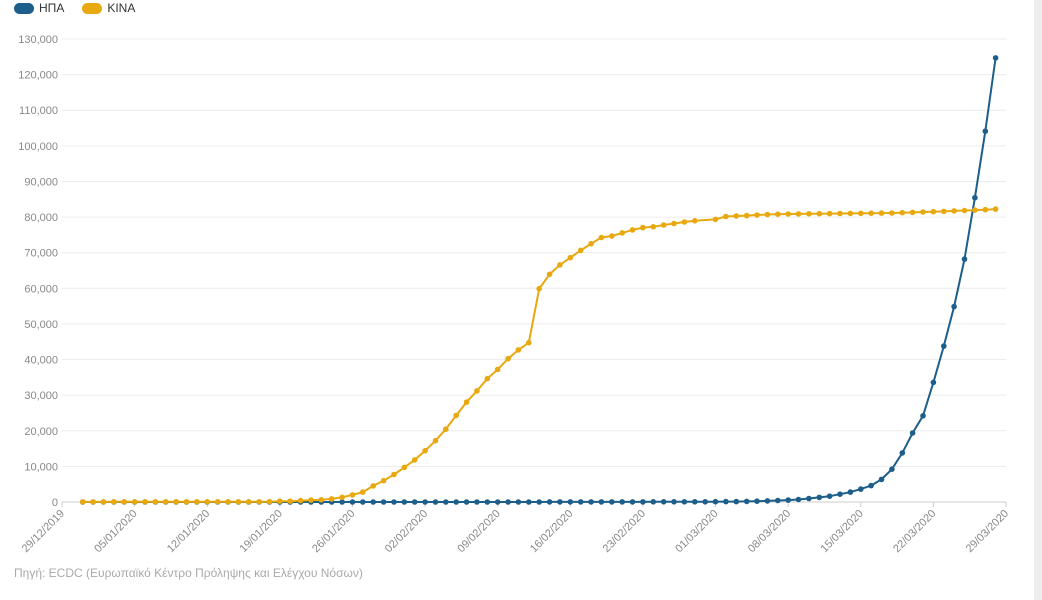 The width and height of the screenshot is (1042, 600). I want to click on x-tick-label: 01/03/2020, so click(696, 531).